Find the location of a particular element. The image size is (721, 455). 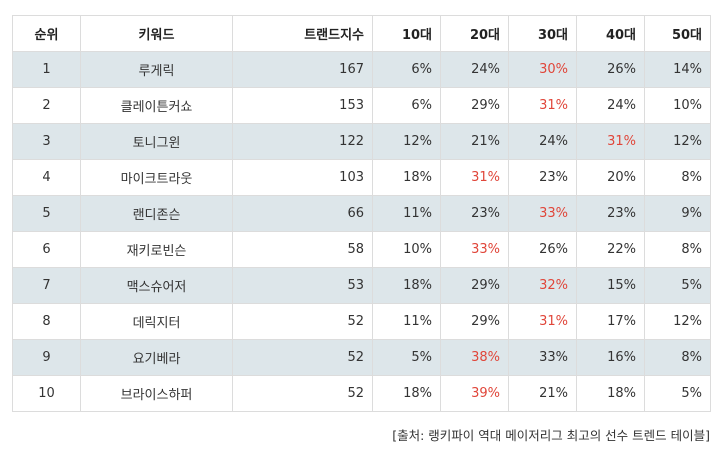

cell-age-30s: 23% is located at coordinates (542, 177).